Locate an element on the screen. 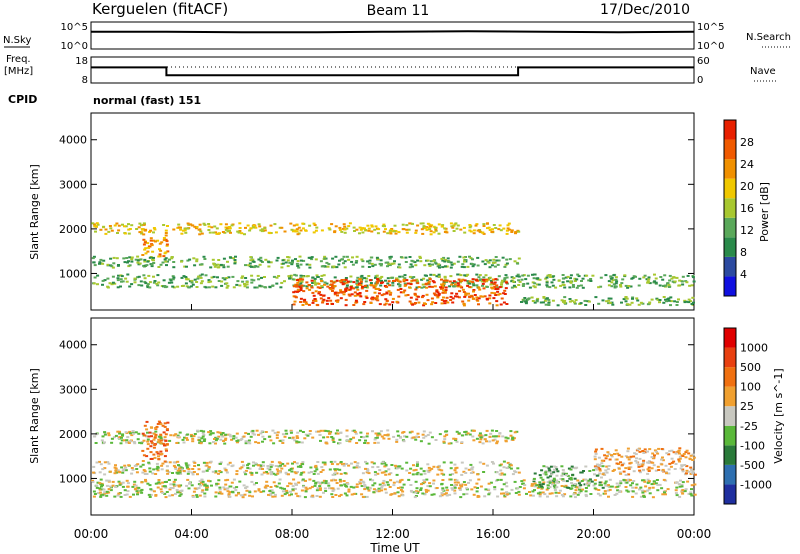 Image resolution: width=800 pixels, height=554 pixels. power-y-tick-label: 2000 is located at coordinates (73, 229).